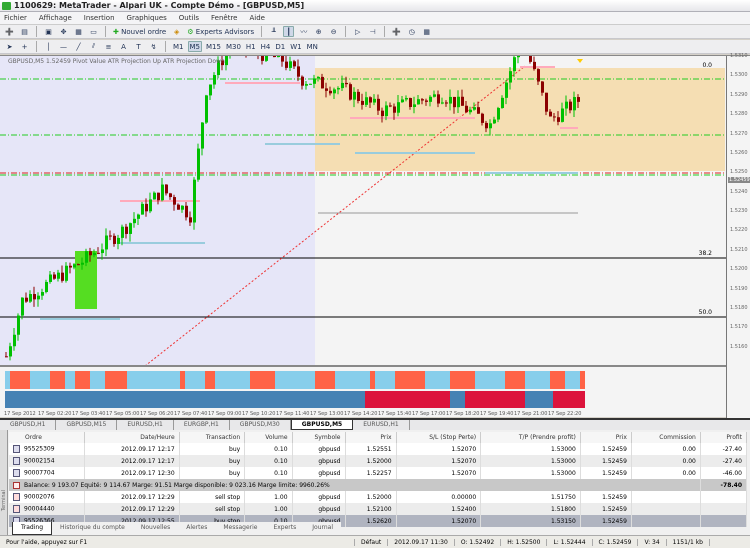  Describe the element at coordinates (312, 46) in the screenshot. I see `timeframe-mn: MN` at that location.